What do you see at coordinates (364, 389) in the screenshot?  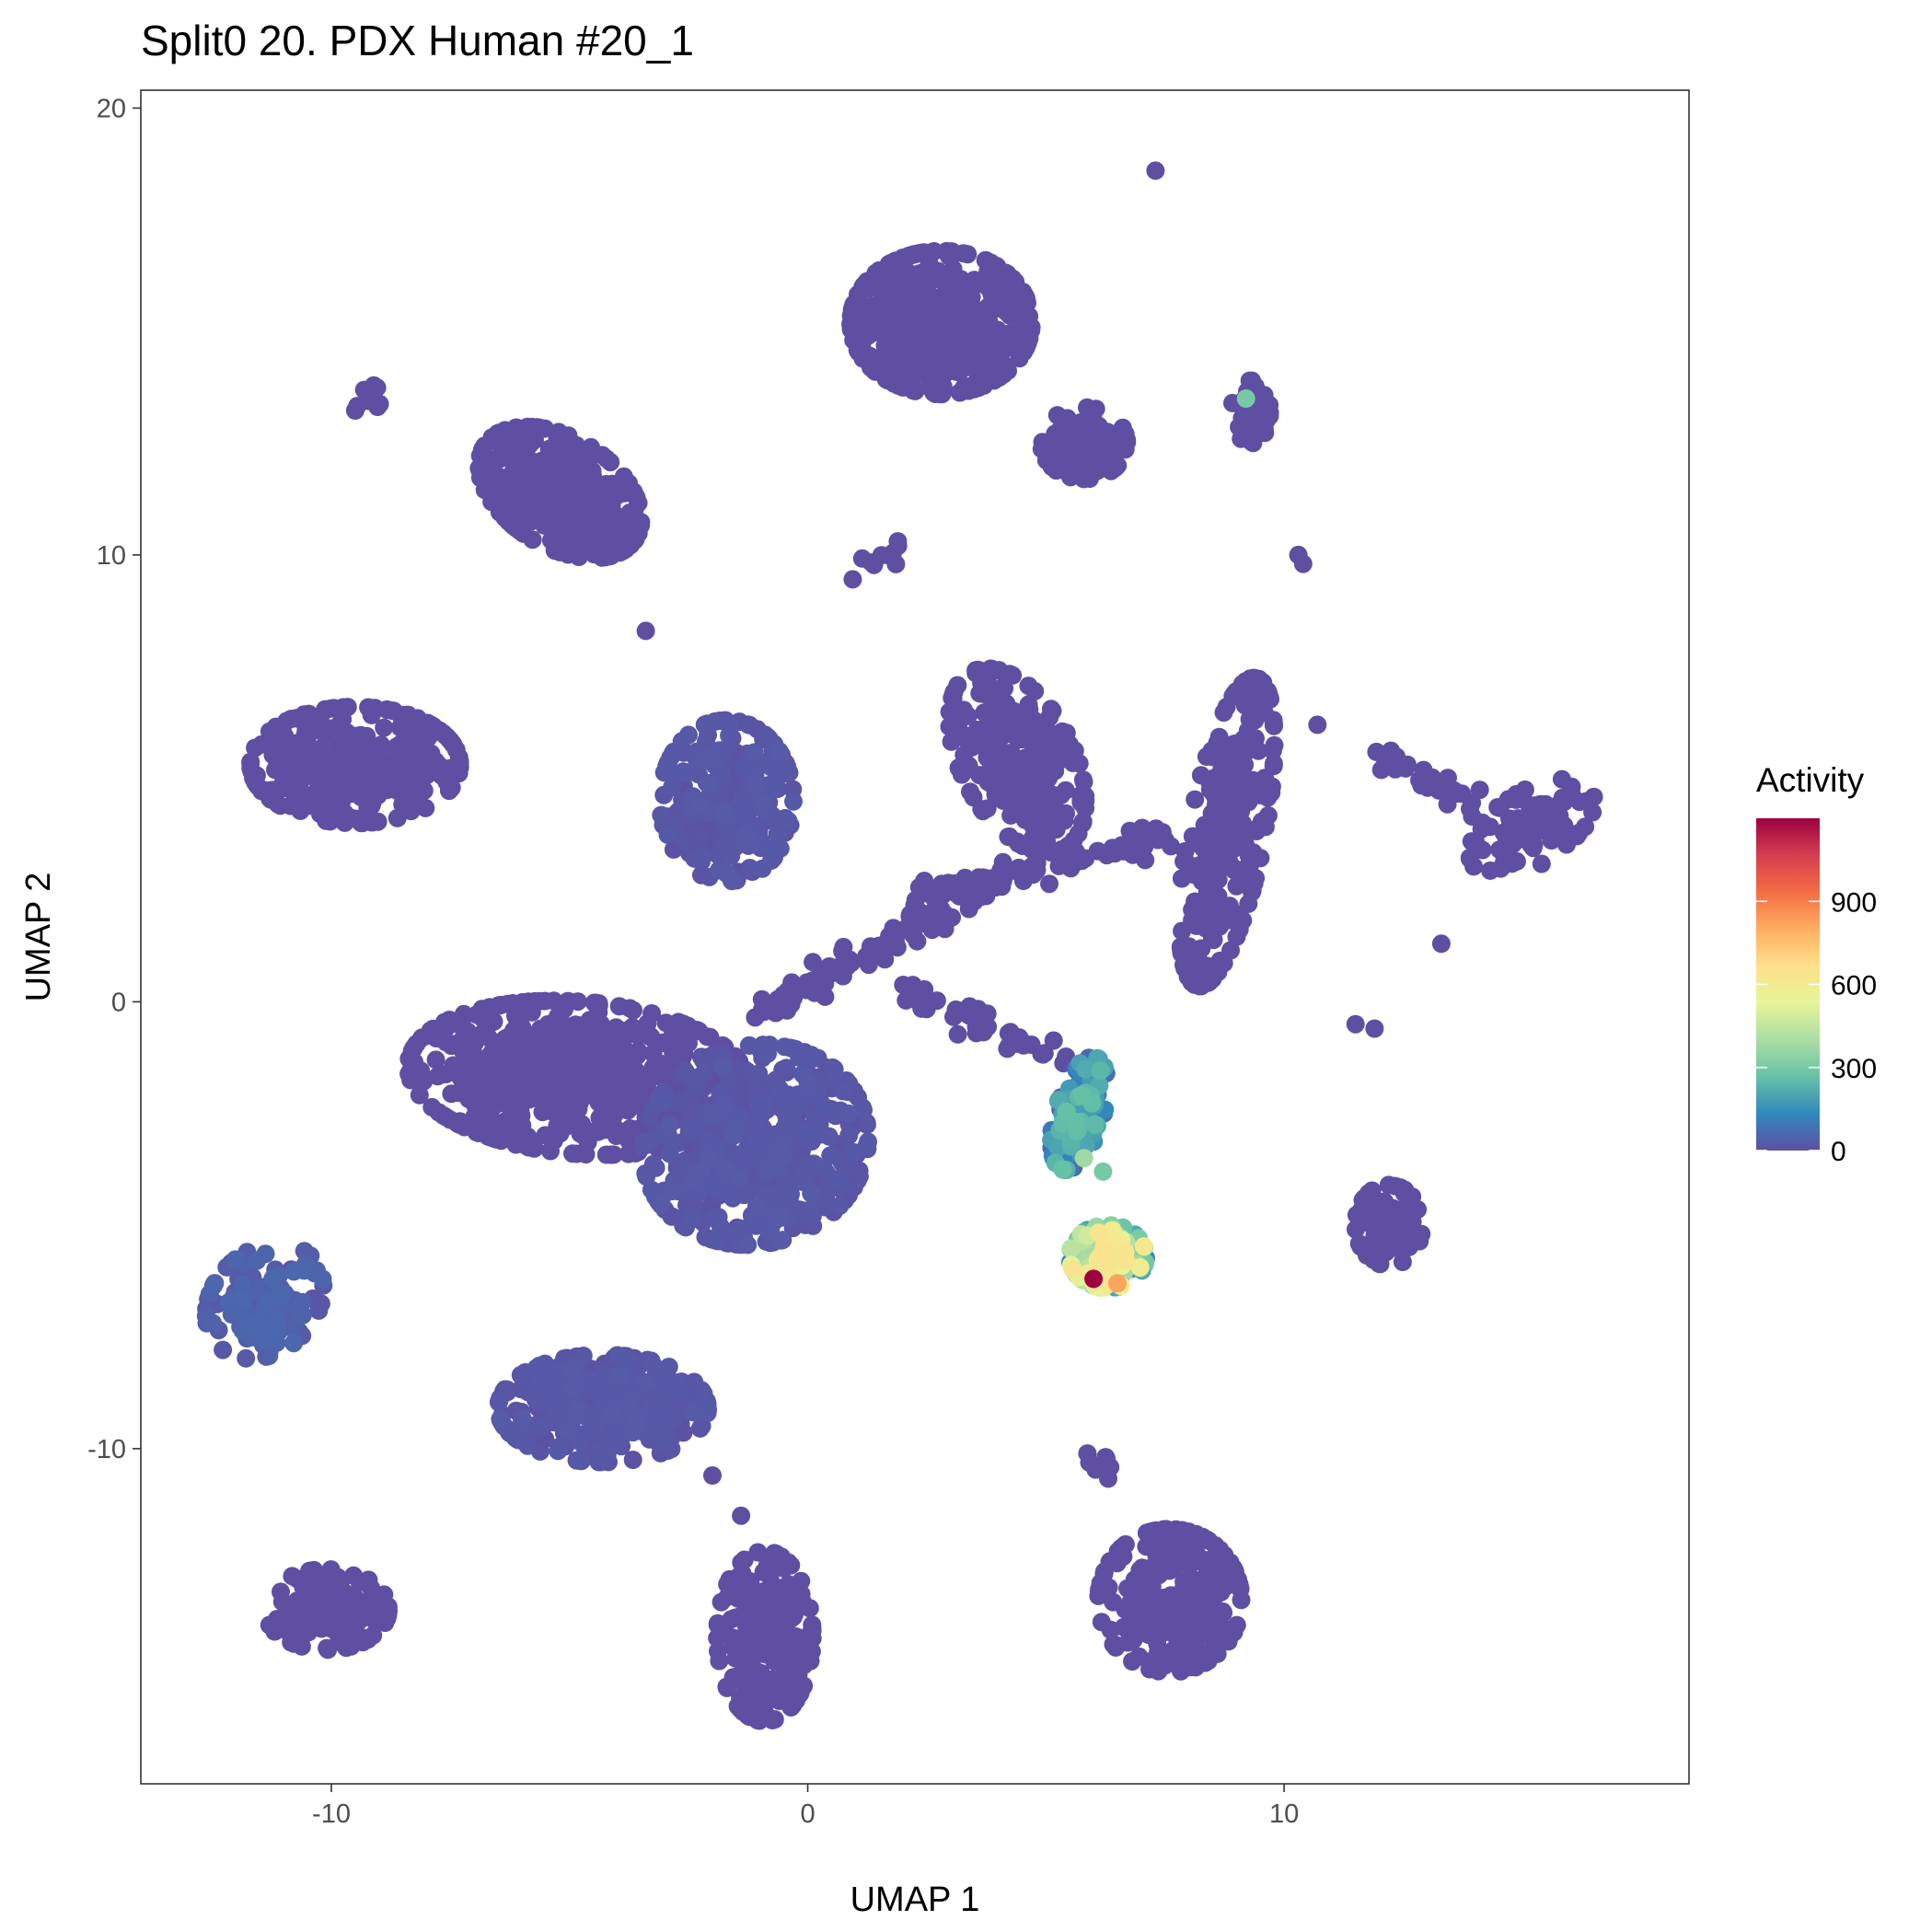 I see `trail-3-point` at bounding box center [364, 389].